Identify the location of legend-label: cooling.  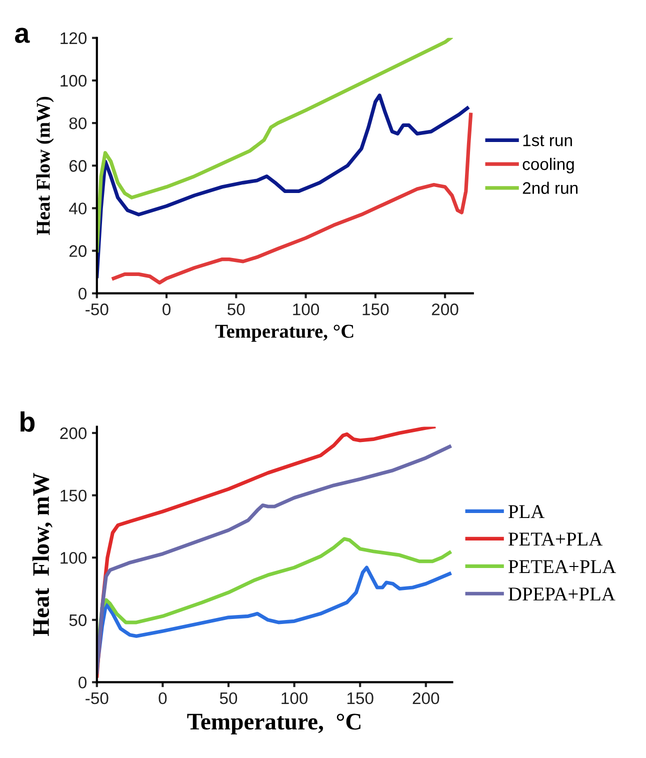
(548, 166).